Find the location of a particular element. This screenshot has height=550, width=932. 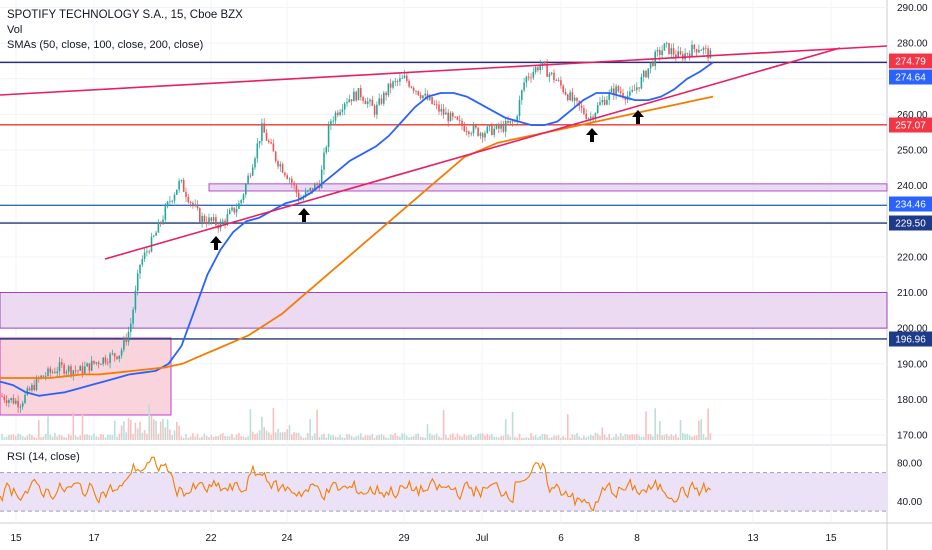

symbol-title: SPOTIFY TECHNOLOGY S.A., 15, Cboe BZX is located at coordinates (125, 15).